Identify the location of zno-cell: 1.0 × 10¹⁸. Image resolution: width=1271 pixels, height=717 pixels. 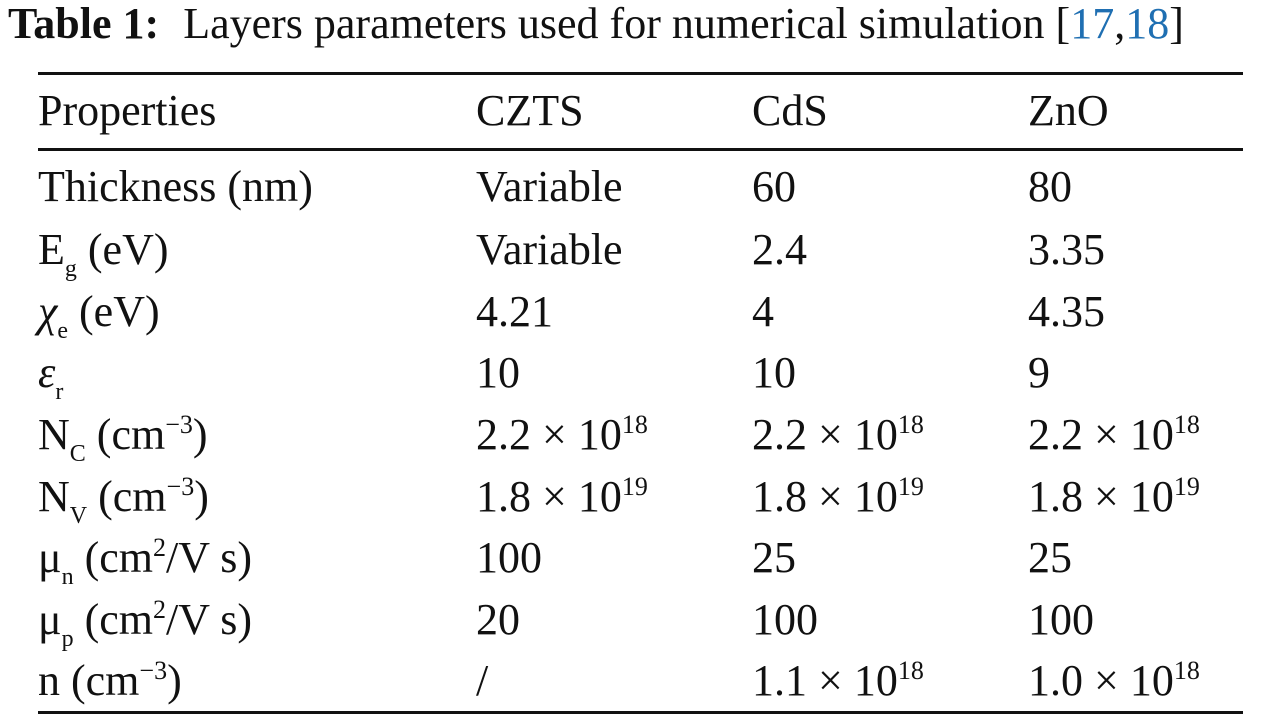
(1114, 680).